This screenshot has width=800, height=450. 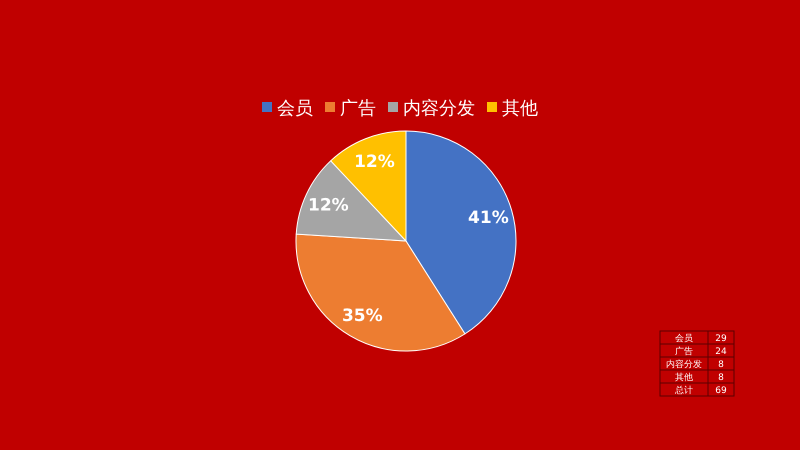 What do you see at coordinates (721, 391) in the screenshot?
I see `text: 69` at bounding box center [721, 391].